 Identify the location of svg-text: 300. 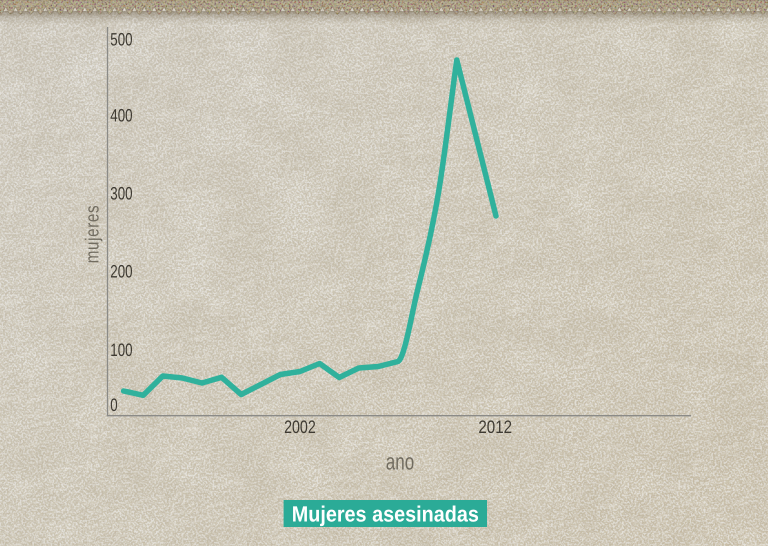
(121, 194).